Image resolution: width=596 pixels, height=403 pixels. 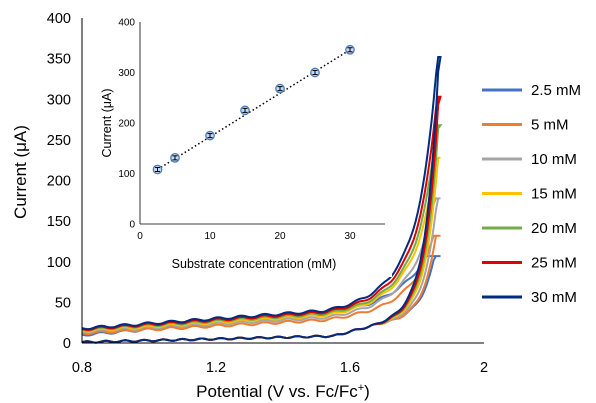 What do you see at coordinates (59, 60) in the screenshot?
I see `main-y-tick-label: 350` at bounding box center [59, 60].